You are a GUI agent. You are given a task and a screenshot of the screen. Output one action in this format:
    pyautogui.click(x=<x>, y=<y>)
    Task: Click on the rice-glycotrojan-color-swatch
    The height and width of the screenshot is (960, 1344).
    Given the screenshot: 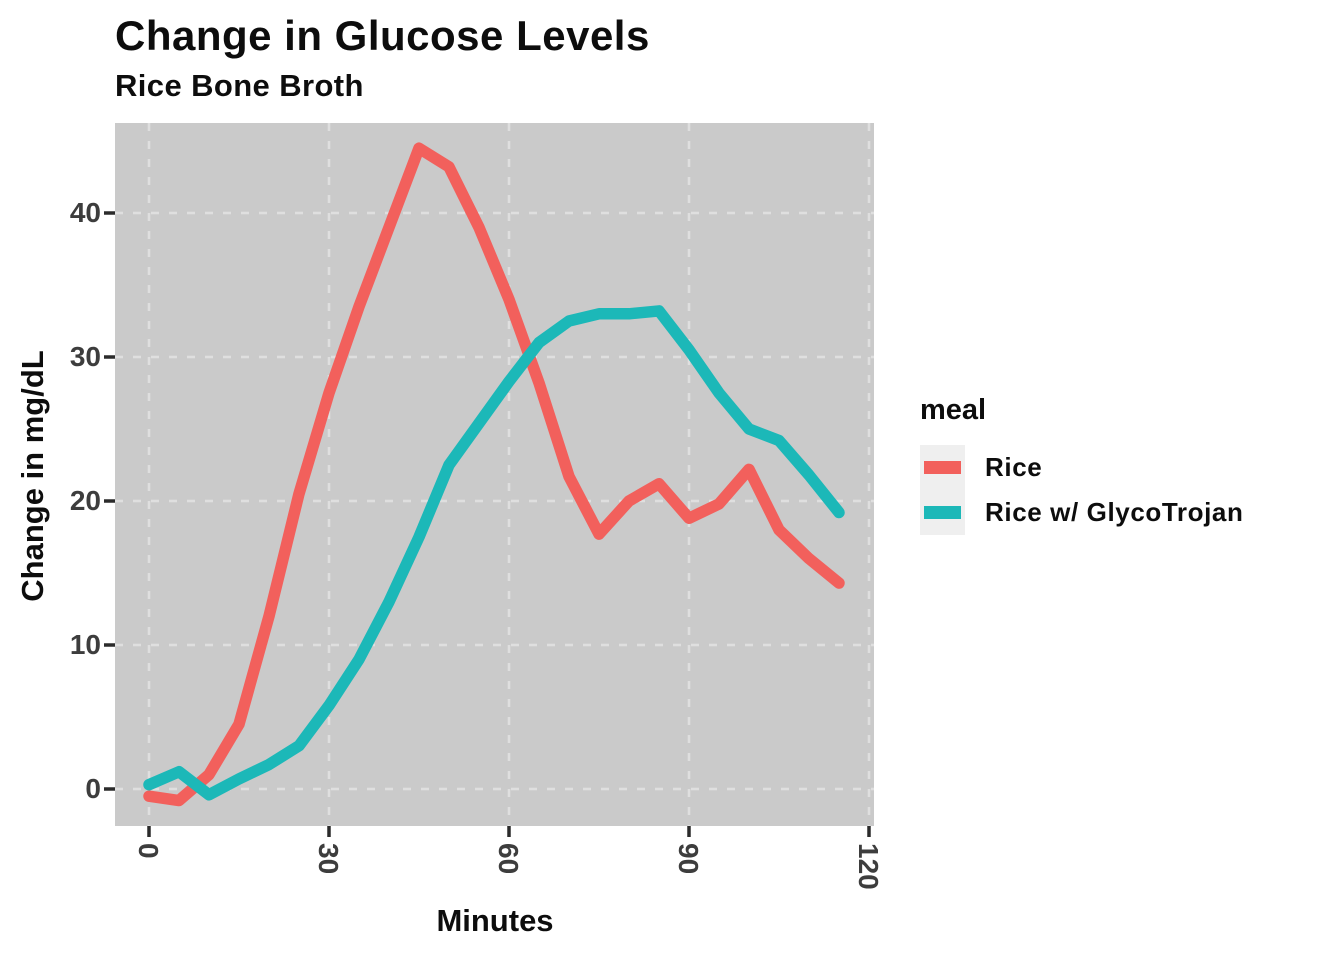 What is the action you would take?
    pyautogui.click(x=942, y=512)
    